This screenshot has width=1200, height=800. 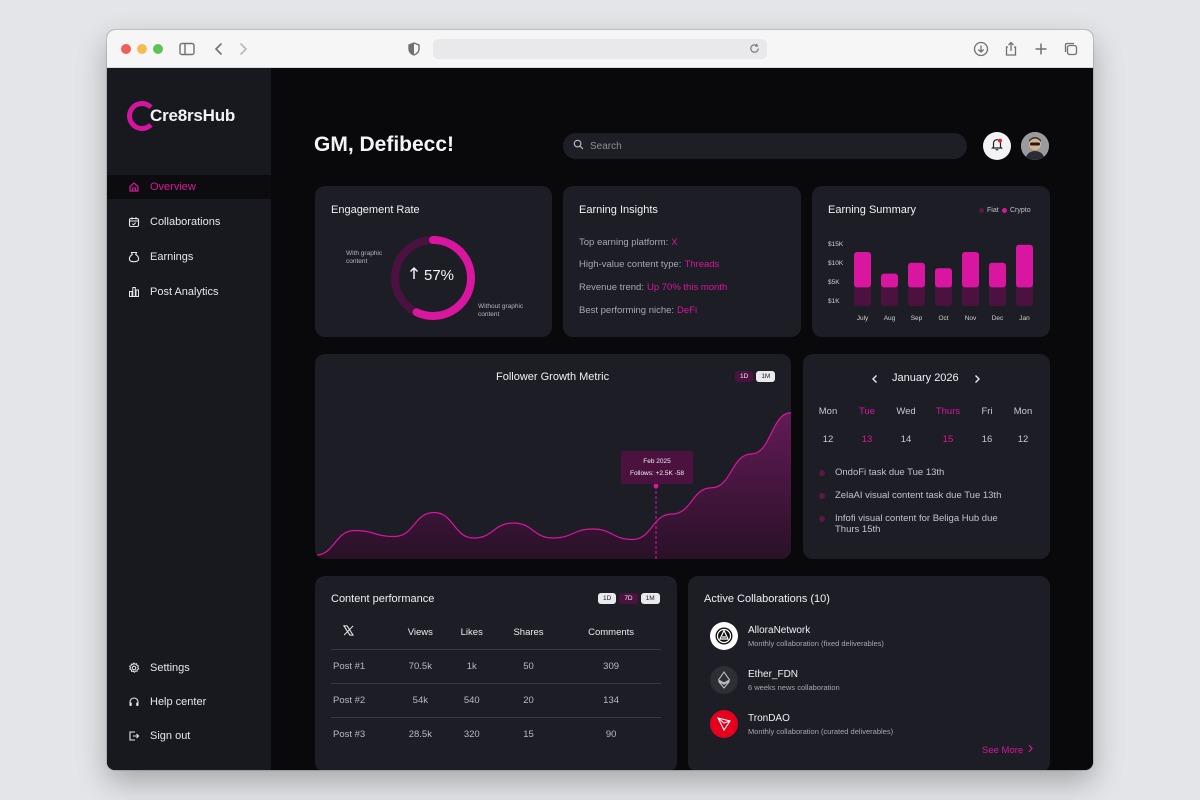 What do you see at coordinates (1035, 146) in the screenshot?
I see `avatar` at bounding box center [1035, 146].